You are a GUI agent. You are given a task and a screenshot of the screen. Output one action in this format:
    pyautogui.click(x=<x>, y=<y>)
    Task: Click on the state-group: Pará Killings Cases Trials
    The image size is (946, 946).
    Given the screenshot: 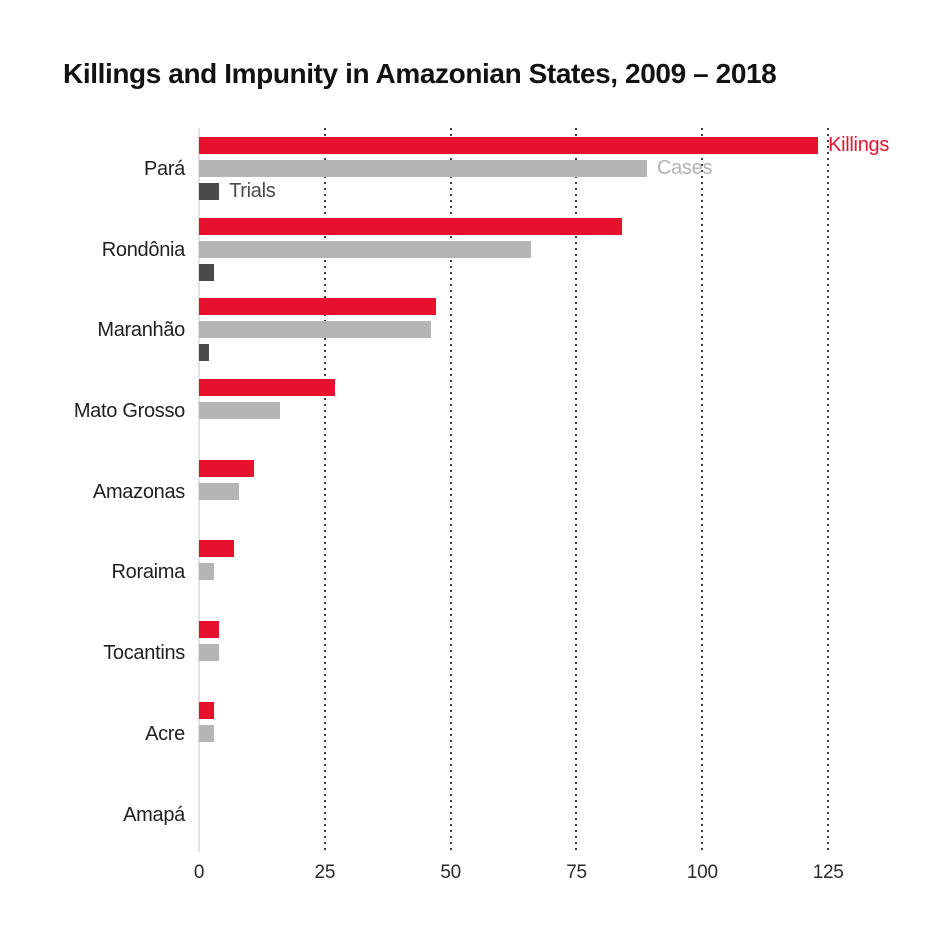 What is the action you would take?
    pyautogui.click(x=444, y=176)
    